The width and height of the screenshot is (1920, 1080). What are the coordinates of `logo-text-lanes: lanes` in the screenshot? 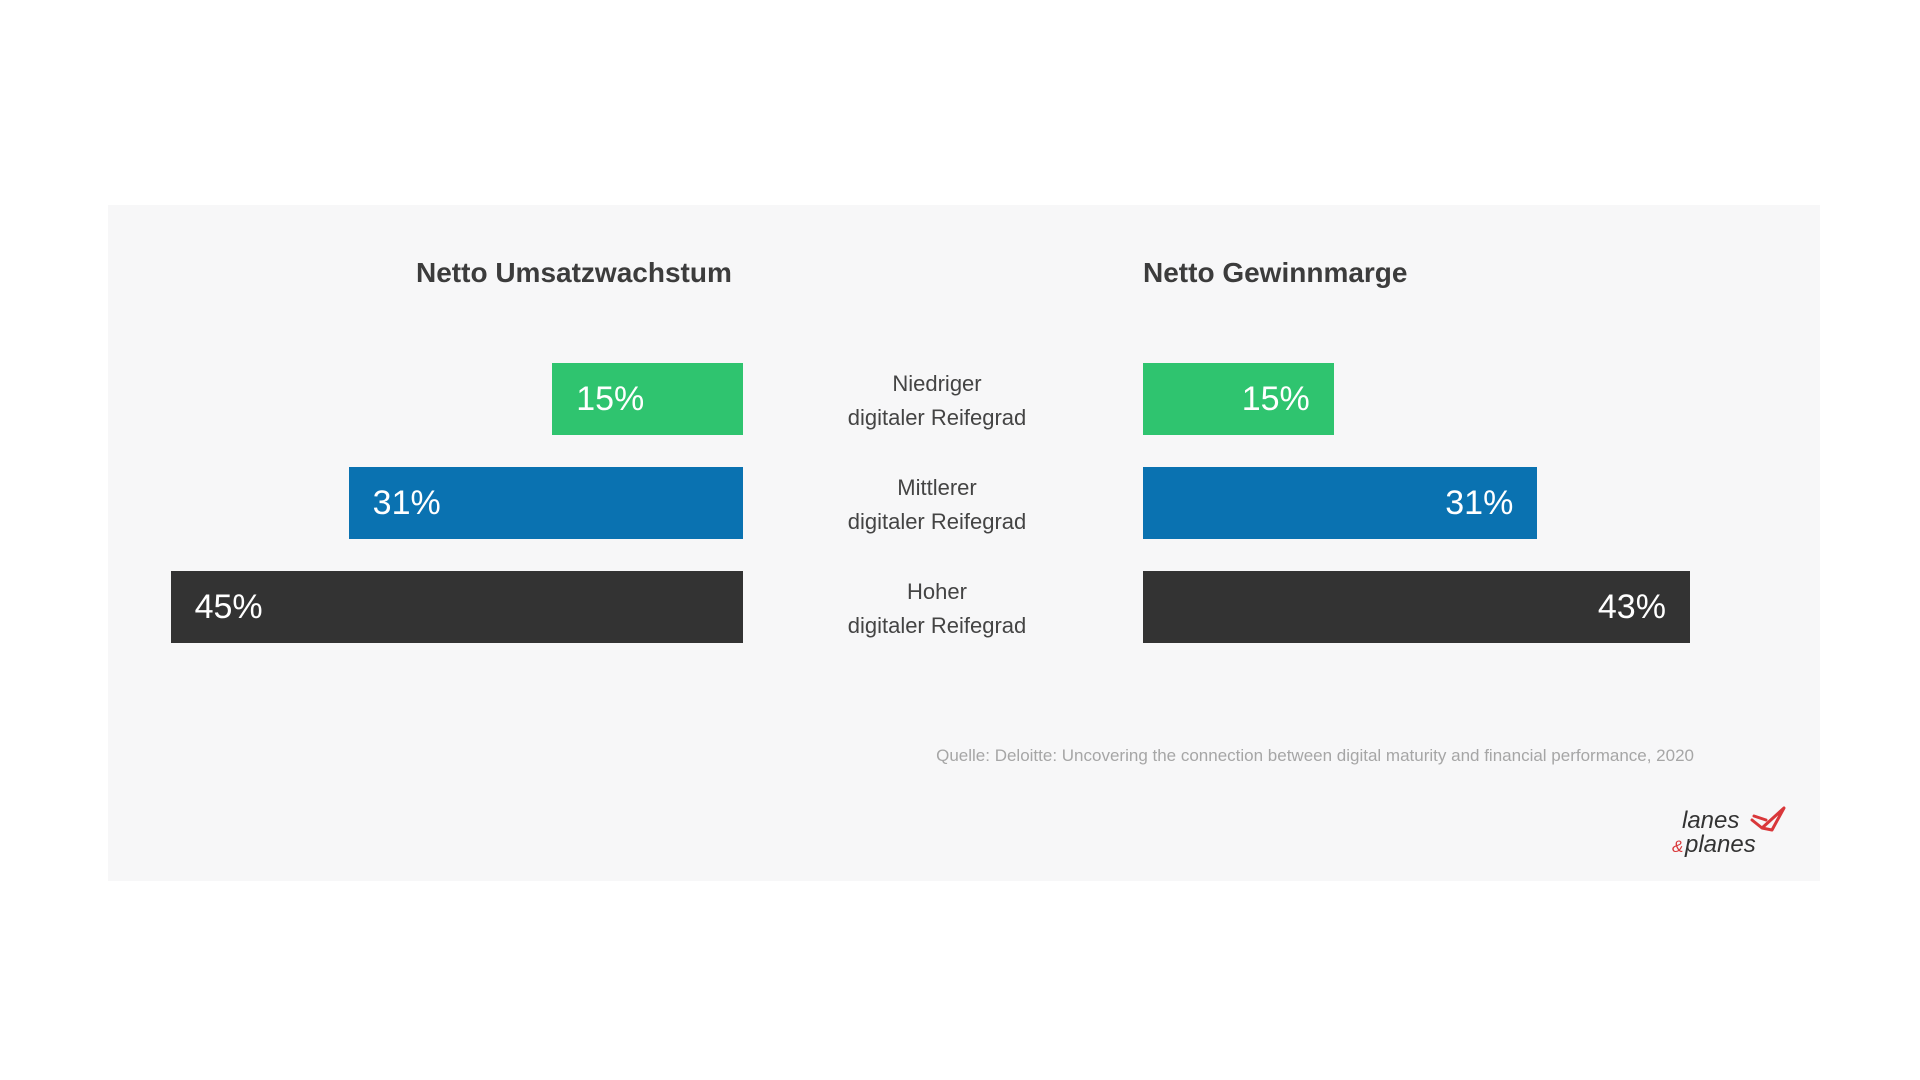 It's located at (1710, 820).